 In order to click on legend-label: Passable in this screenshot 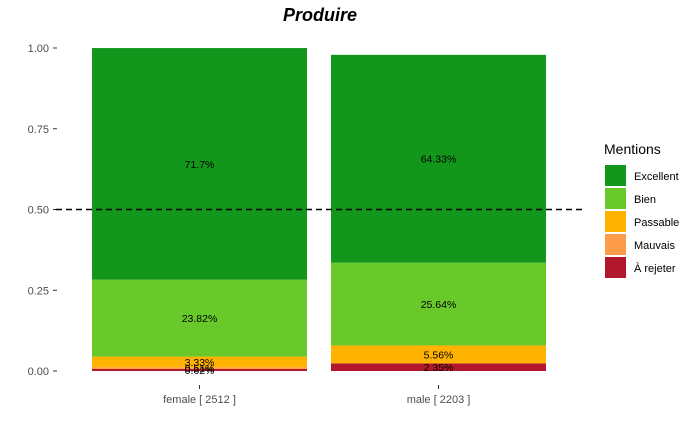, I will do `click(656, 223)`.